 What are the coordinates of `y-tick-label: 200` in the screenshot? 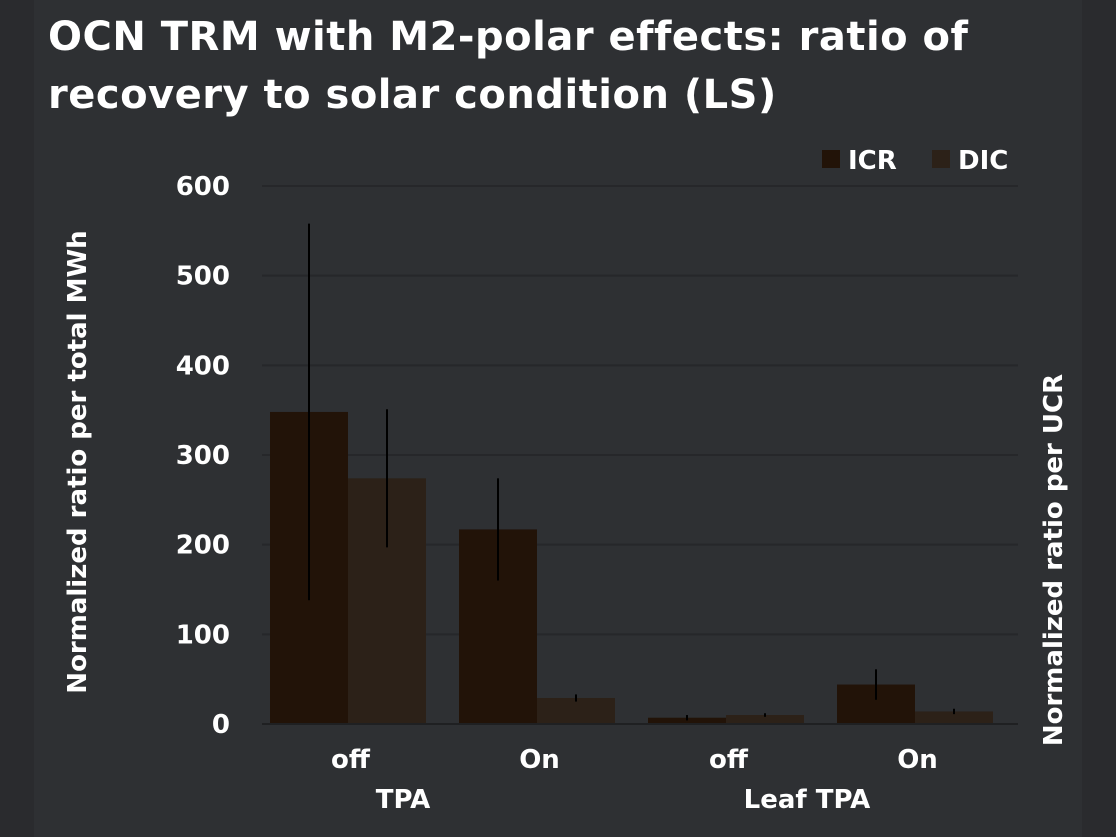 It's located at (203, 546).